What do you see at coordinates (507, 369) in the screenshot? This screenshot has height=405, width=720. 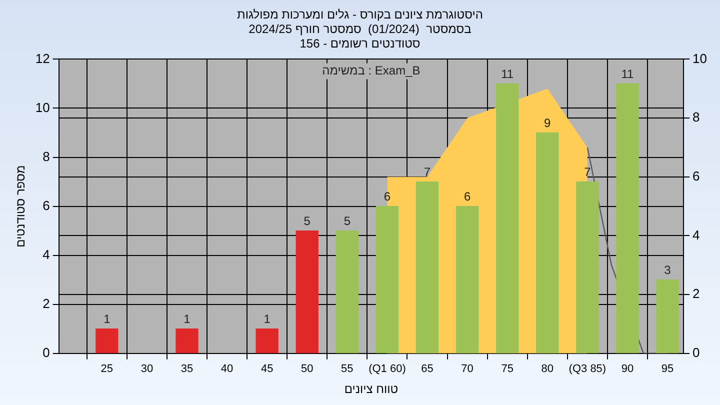 I see `x-tick-label: 75` at bounding box center [507, 369].